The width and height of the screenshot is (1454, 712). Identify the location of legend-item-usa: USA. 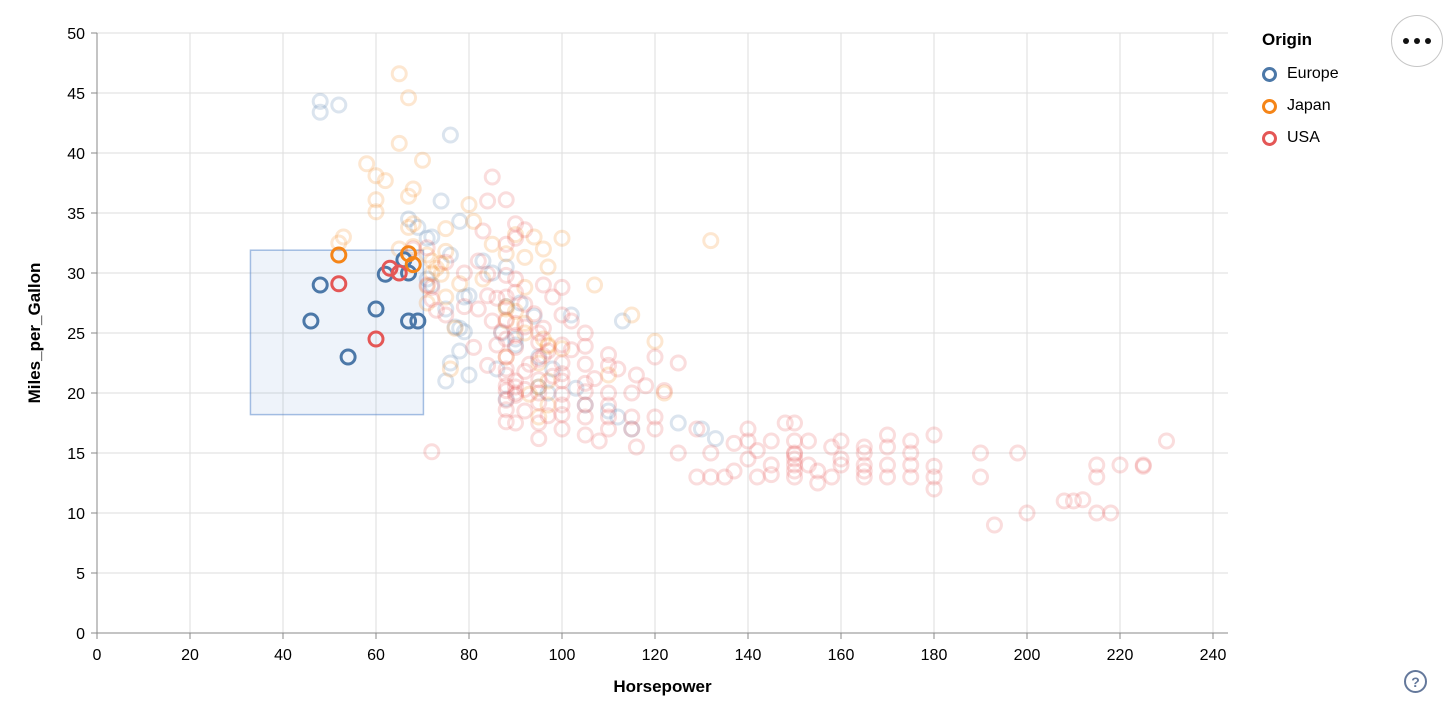
(1300, 138).